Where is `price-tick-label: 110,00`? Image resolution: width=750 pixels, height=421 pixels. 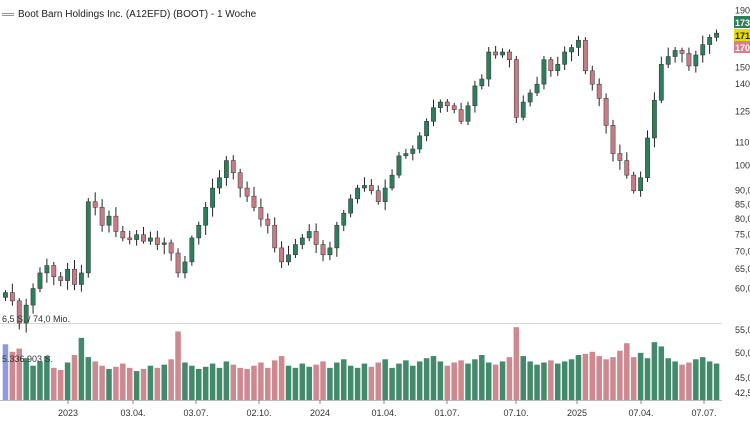 price-tick-label: 110,00 is located at coordinates (742, 142).